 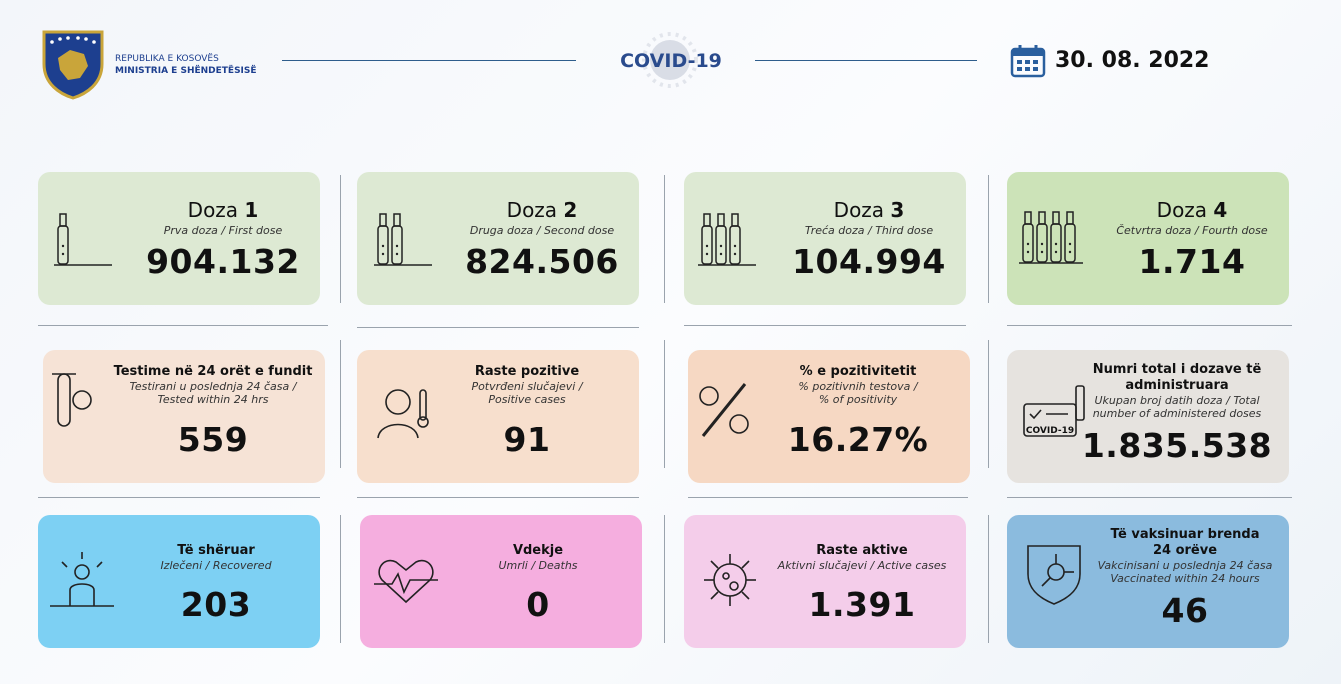 I want to click on card-subtitle: Ukupan broj datih doza / Total, so click(x=1177, y=400).